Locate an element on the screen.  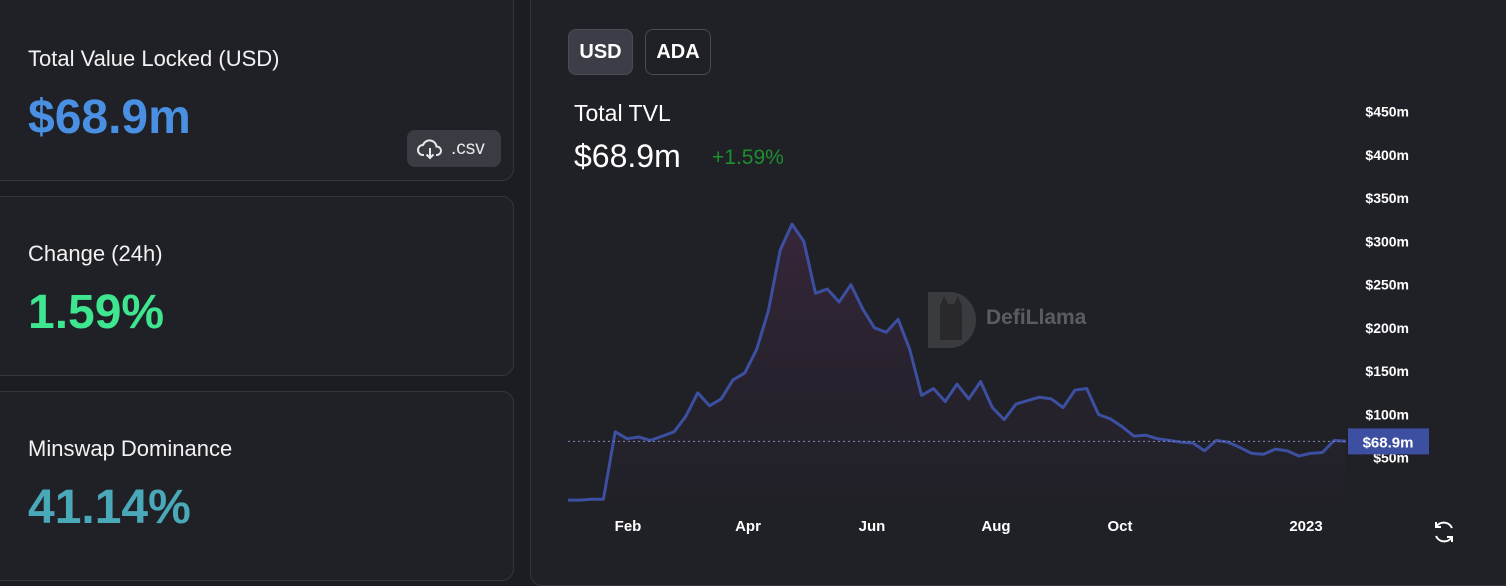
ada-toggle-button: ADA is located at coordinates (678, 52).